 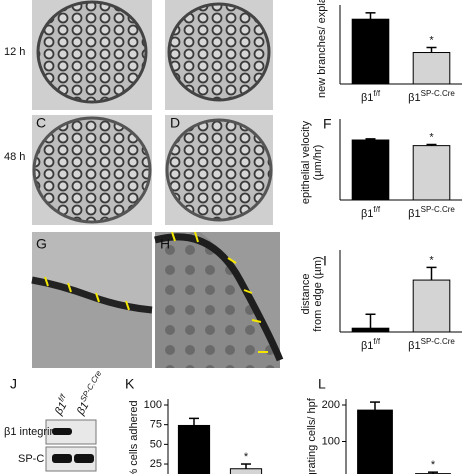 I want to click on y-axis-label: from edge (µm), so click(x=318, y=293).